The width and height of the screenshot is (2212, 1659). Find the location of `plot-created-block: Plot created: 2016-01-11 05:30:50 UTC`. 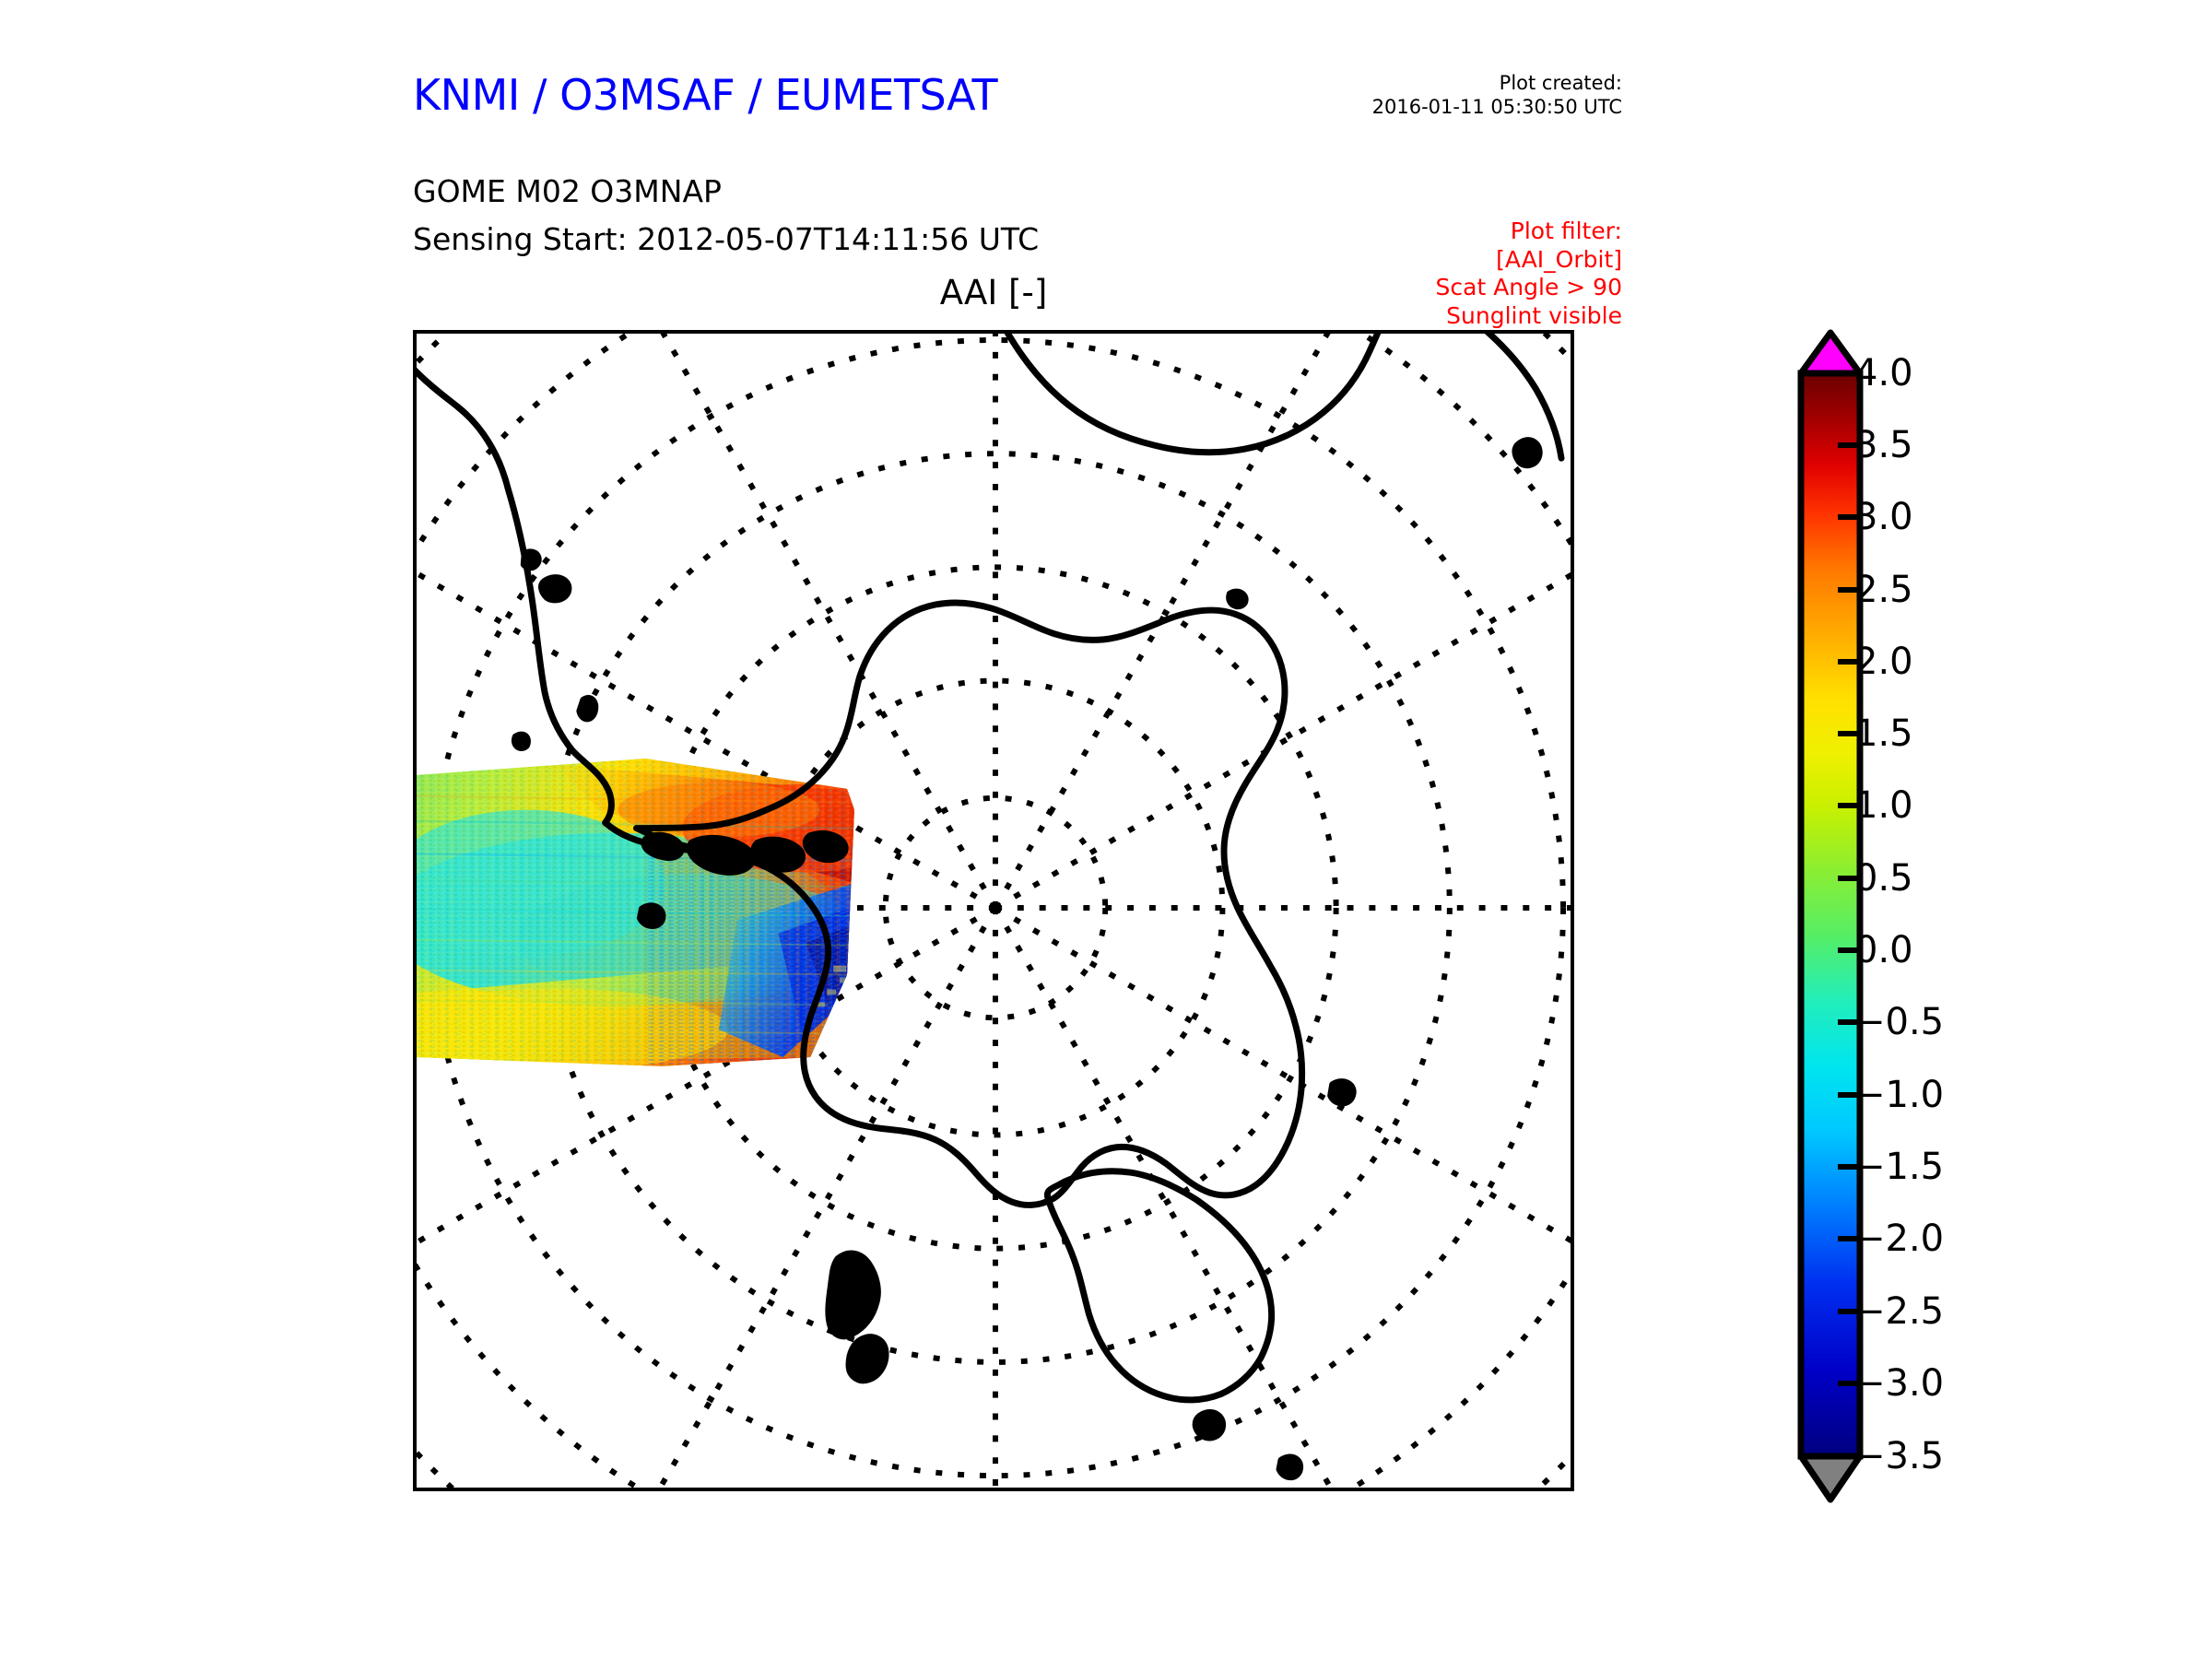

plot-created-block: Plot created: 2016-01-11 05:30:50 UTC is located at coordinates (1497, 95).